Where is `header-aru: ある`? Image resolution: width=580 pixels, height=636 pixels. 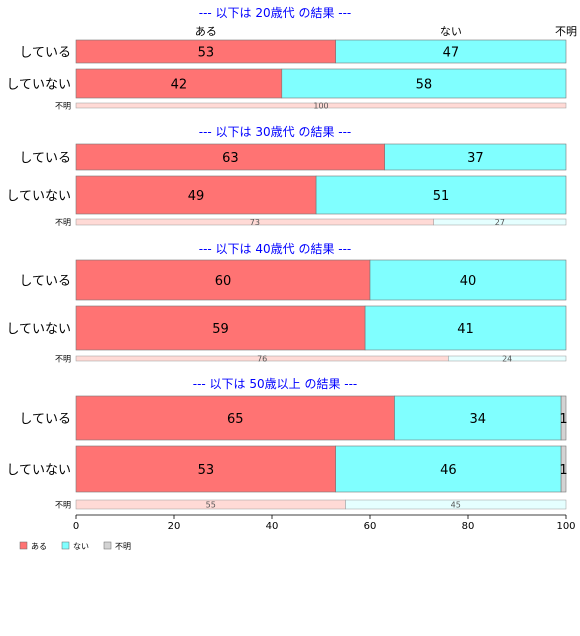
header-aru: ある is located at coordinates (206, 31).